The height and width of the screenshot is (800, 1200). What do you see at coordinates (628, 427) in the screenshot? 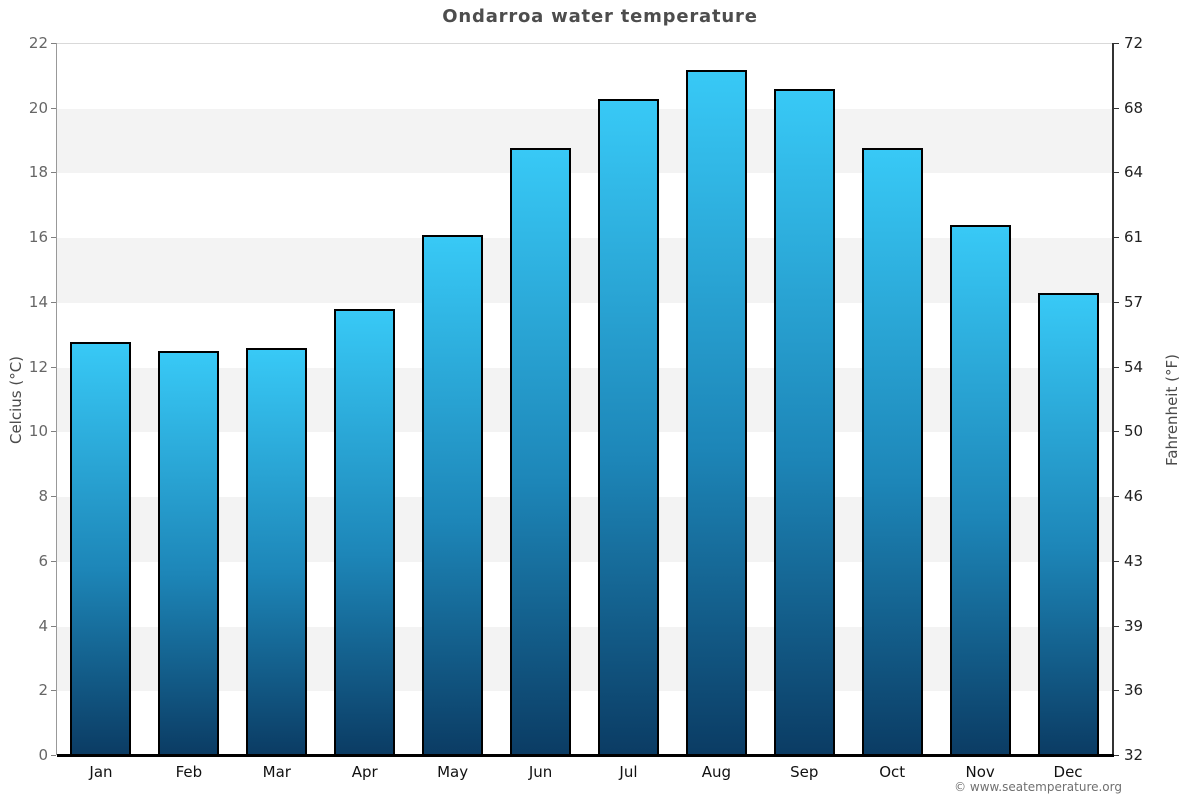
I see `bar-jul` at bounding box center [628, 427].